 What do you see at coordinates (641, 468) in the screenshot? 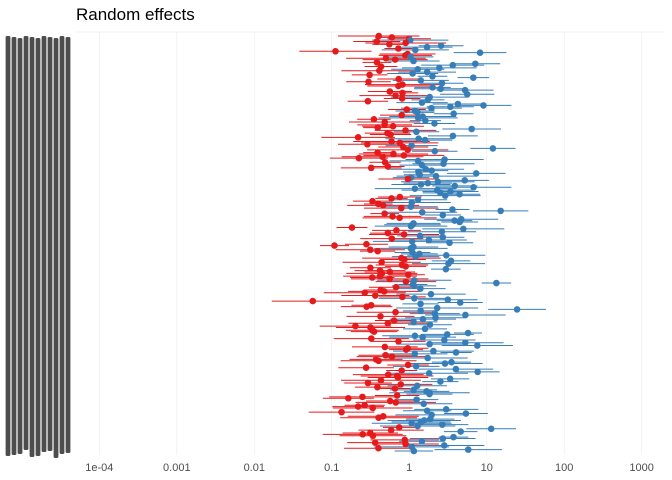
I see `x-tick-label: 1000` at bounding box center [641, 468].